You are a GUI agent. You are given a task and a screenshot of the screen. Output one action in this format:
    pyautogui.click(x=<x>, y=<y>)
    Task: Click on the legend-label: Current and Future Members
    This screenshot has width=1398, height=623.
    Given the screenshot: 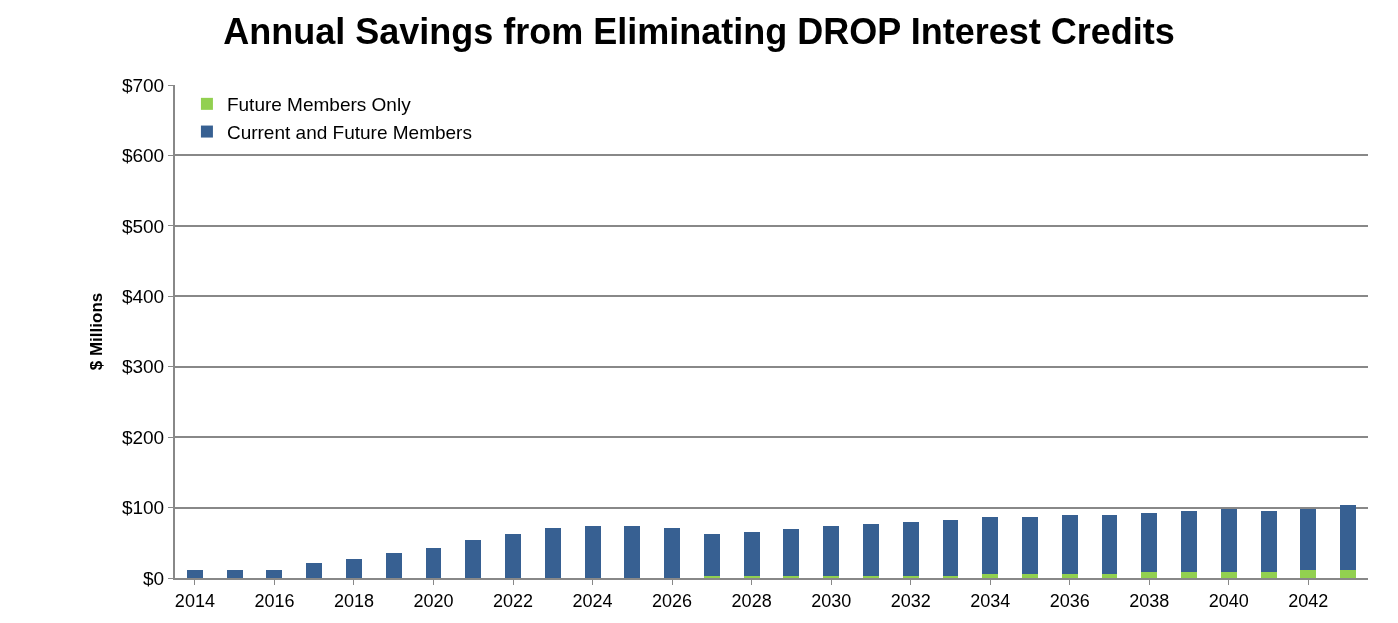 What is the action you would take?
    pyautogui.click(x=349, y=132)
    